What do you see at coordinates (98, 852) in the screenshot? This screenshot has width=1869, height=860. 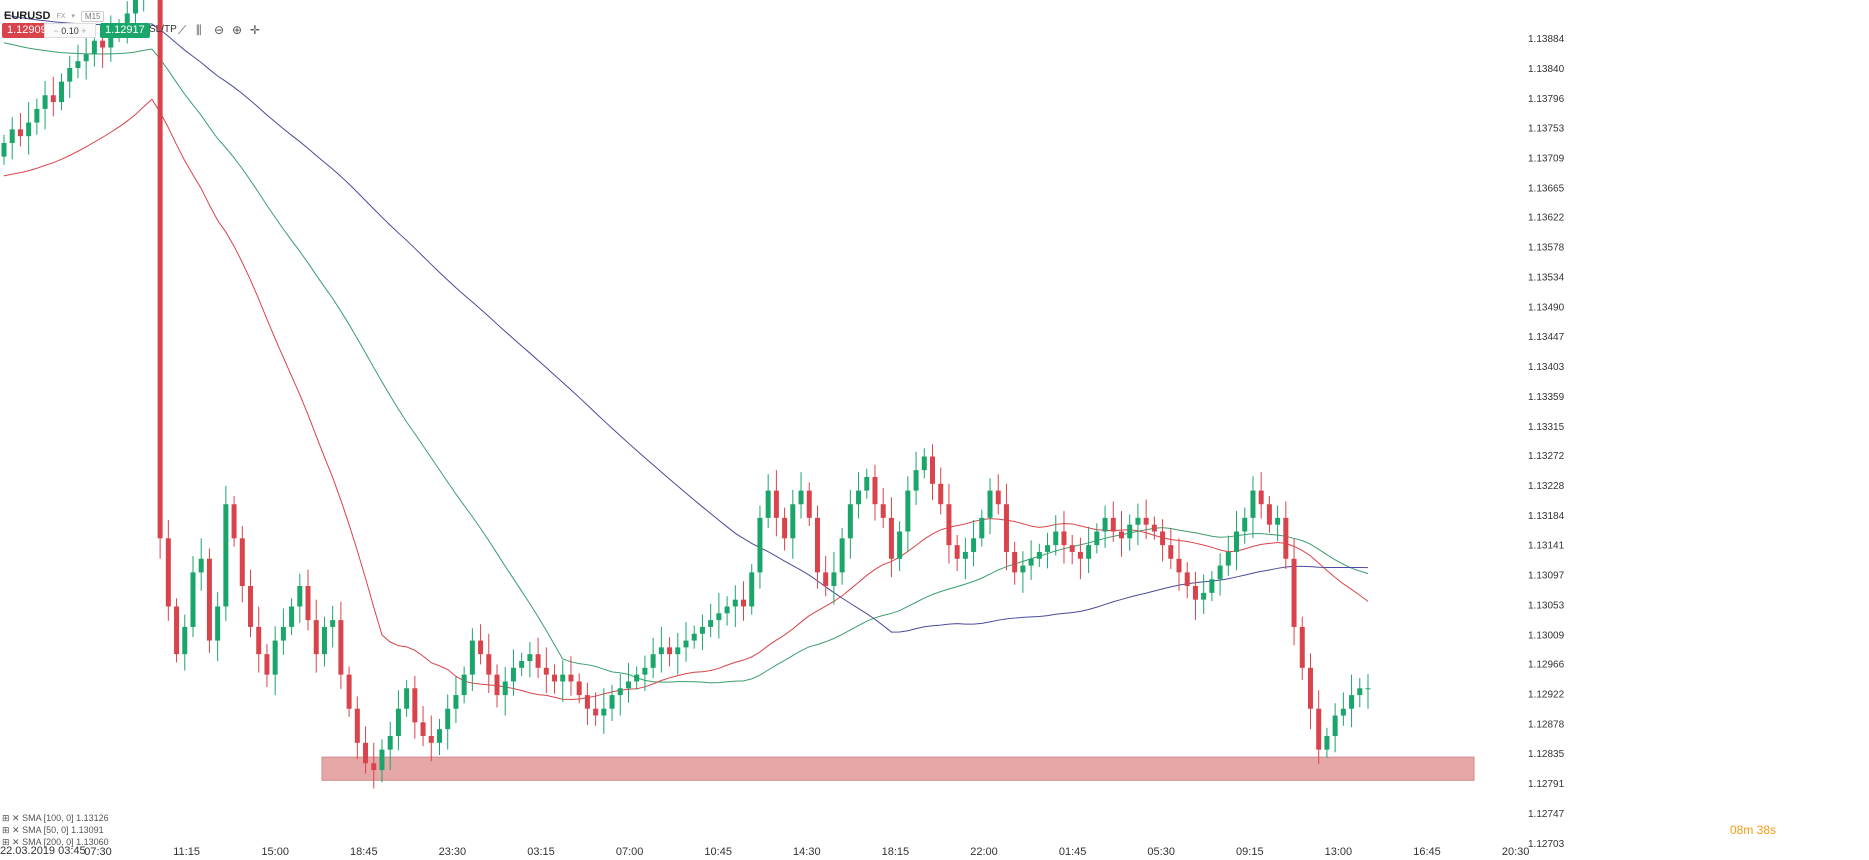 I see `x-tick-label: 07:30` at bounding box center [98, 852].